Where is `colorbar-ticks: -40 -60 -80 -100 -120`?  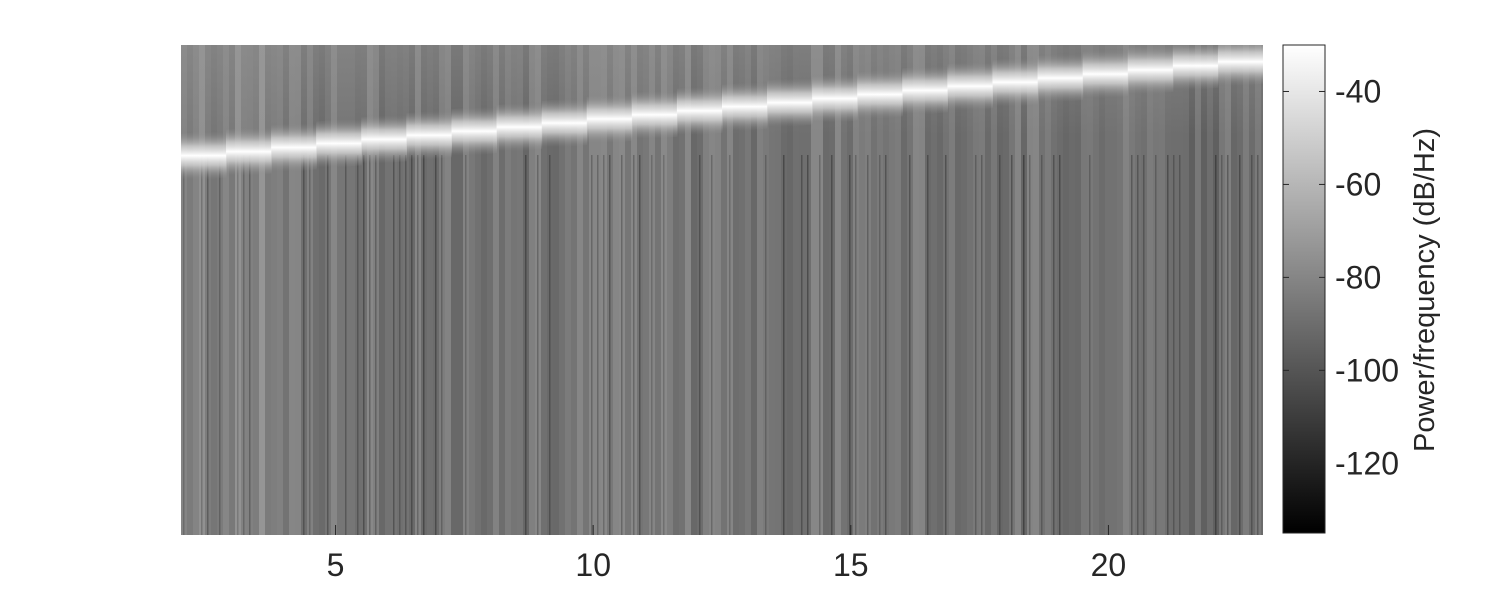 colorbar-ticks: -40 -60 -80 -100 -120 is located at coordinates (1341, 277).